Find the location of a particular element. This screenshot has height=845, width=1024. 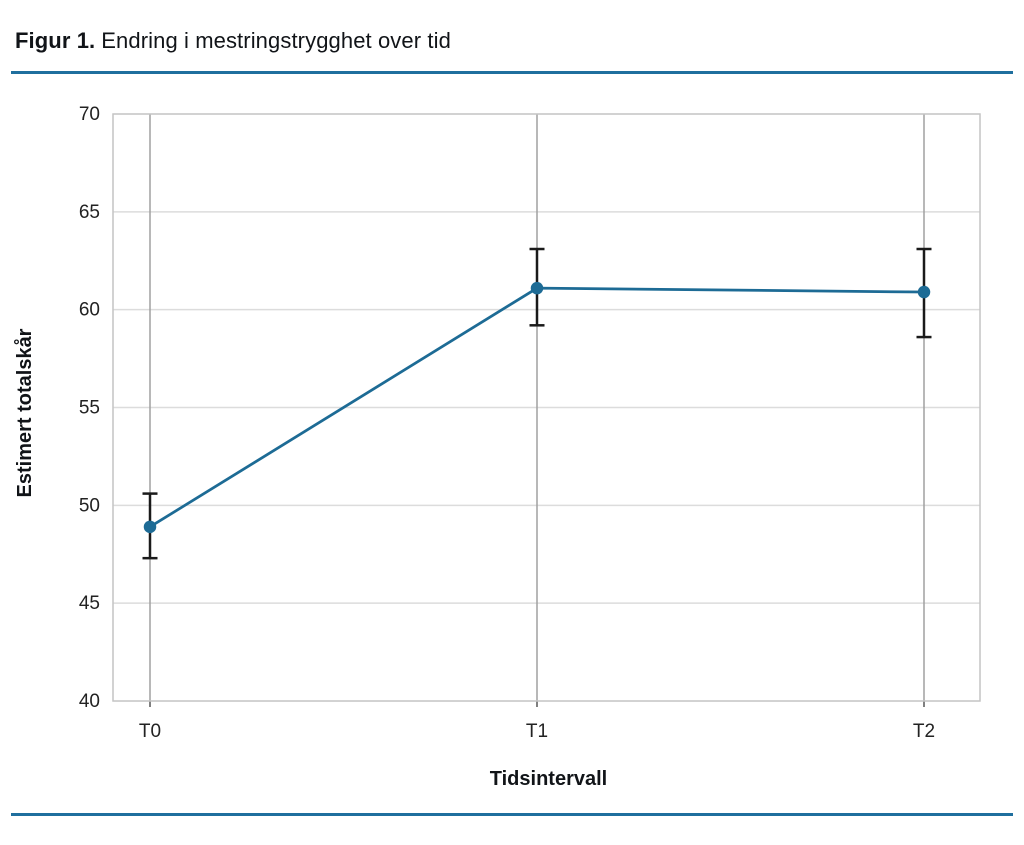

x-tick-label: T2 is located at coordinates (924, 731).